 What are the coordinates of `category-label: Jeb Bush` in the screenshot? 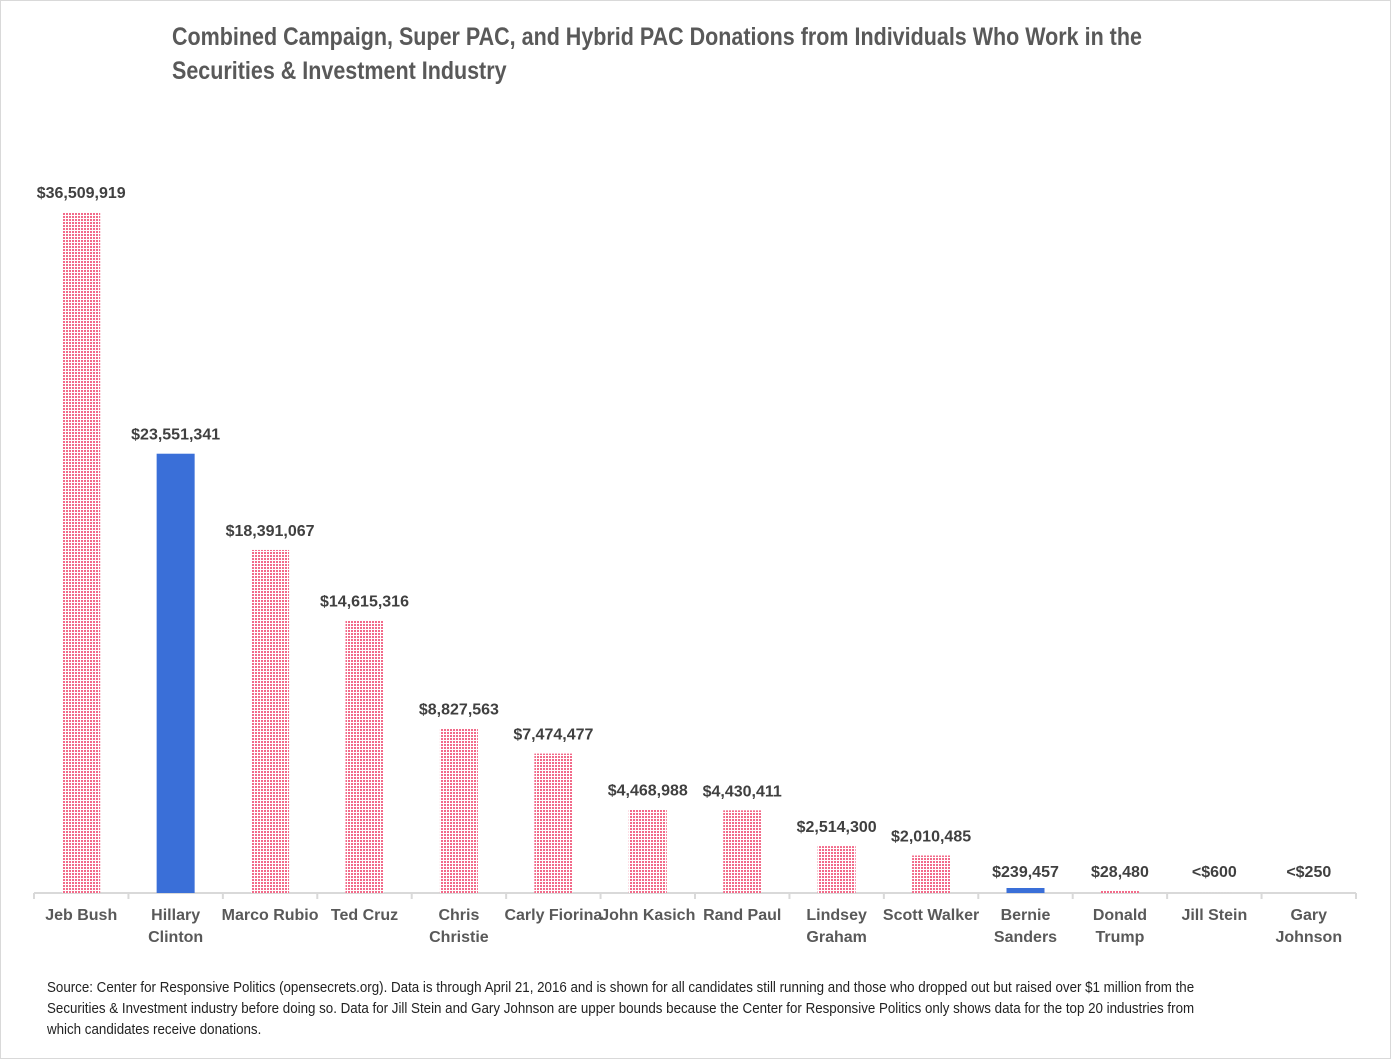 It's located at (81, 915).